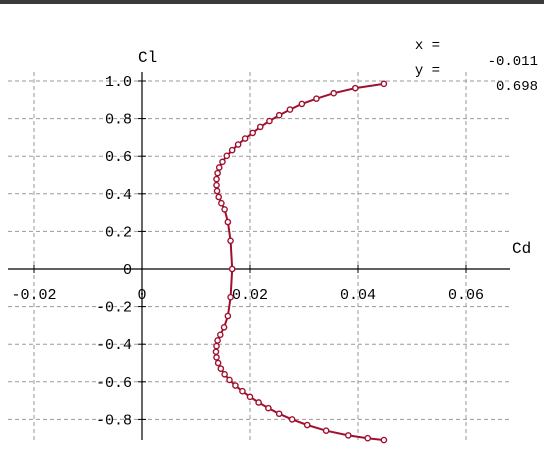 This screenshot has height=457, width=544. I want to click on y-tick-label: 0.8, so click(118, 120).